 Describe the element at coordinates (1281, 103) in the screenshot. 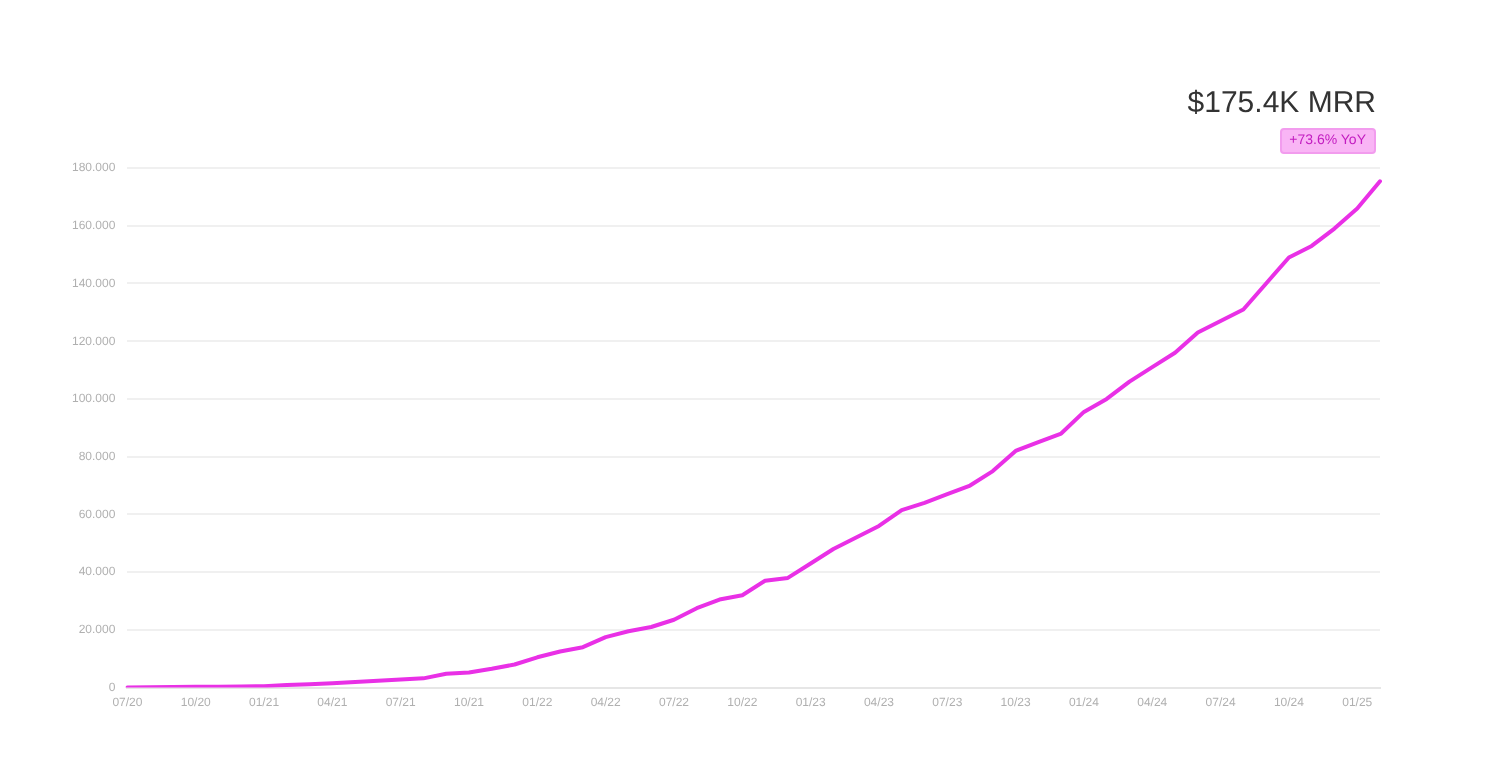

I see `chart-title: $175.4K MRR` at that location.